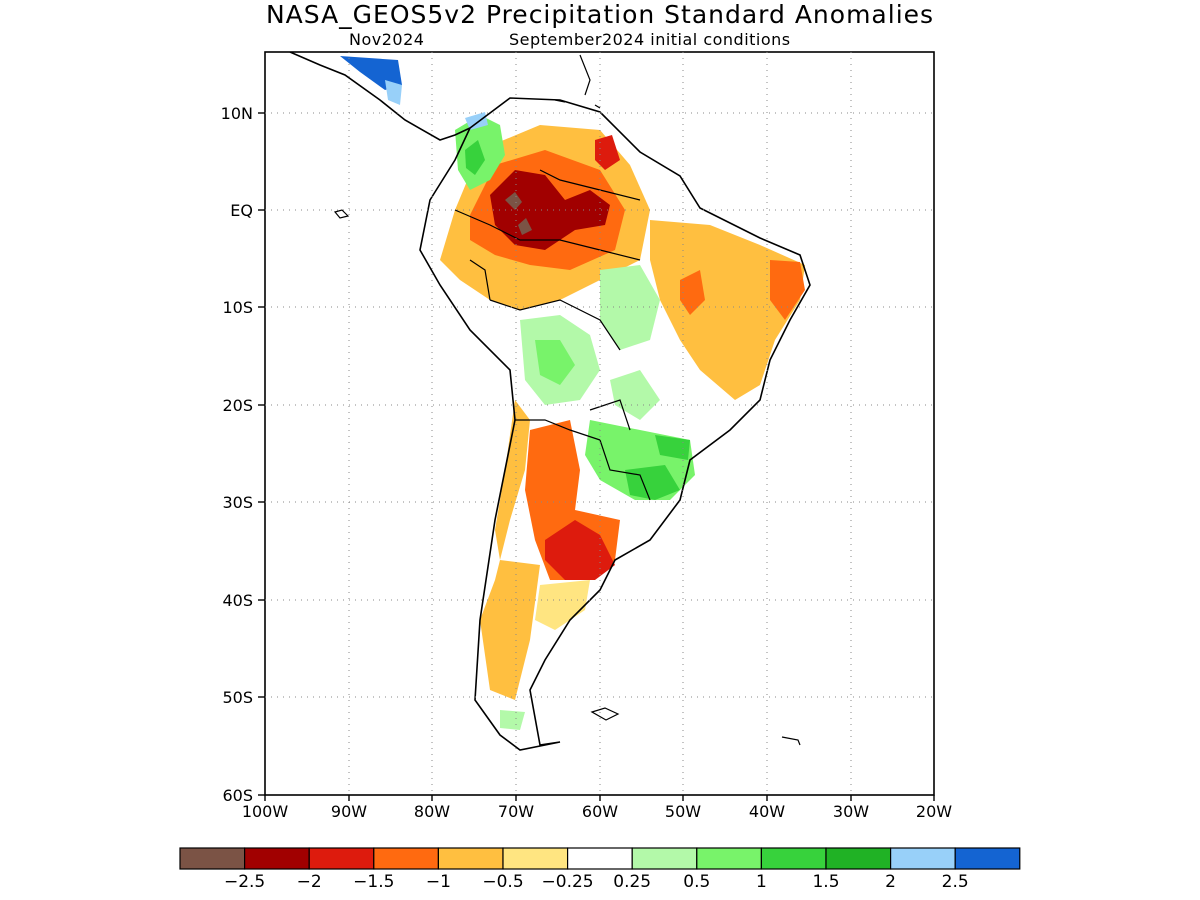  What do you see at coordinates (244, 882) in the screenshot?
I see `colorbar-label: −2.5` at bounding box center [244, 882].